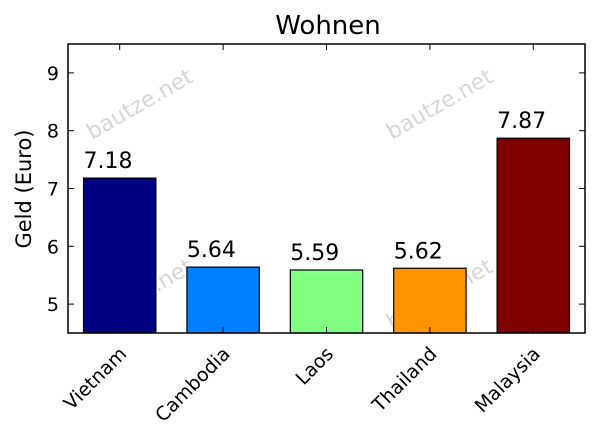  What do you see at coordinates (119, 255) in the screenshot?
I see `bar-vietnam` at bounding box center [119, 255].